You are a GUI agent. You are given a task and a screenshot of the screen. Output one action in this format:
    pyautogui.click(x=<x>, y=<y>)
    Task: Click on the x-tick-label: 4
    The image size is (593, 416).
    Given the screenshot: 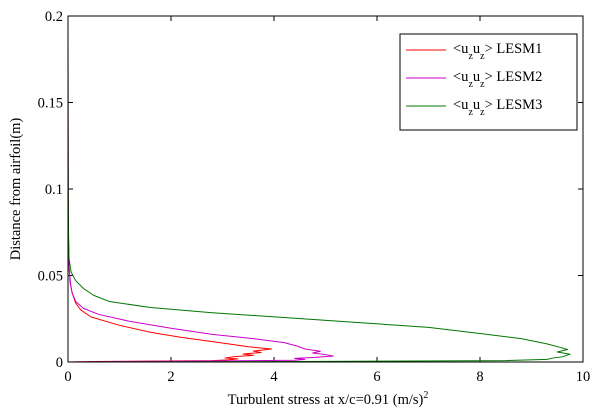 What is the action you would take?
    pyautogui.click(x=274, y=377)
    